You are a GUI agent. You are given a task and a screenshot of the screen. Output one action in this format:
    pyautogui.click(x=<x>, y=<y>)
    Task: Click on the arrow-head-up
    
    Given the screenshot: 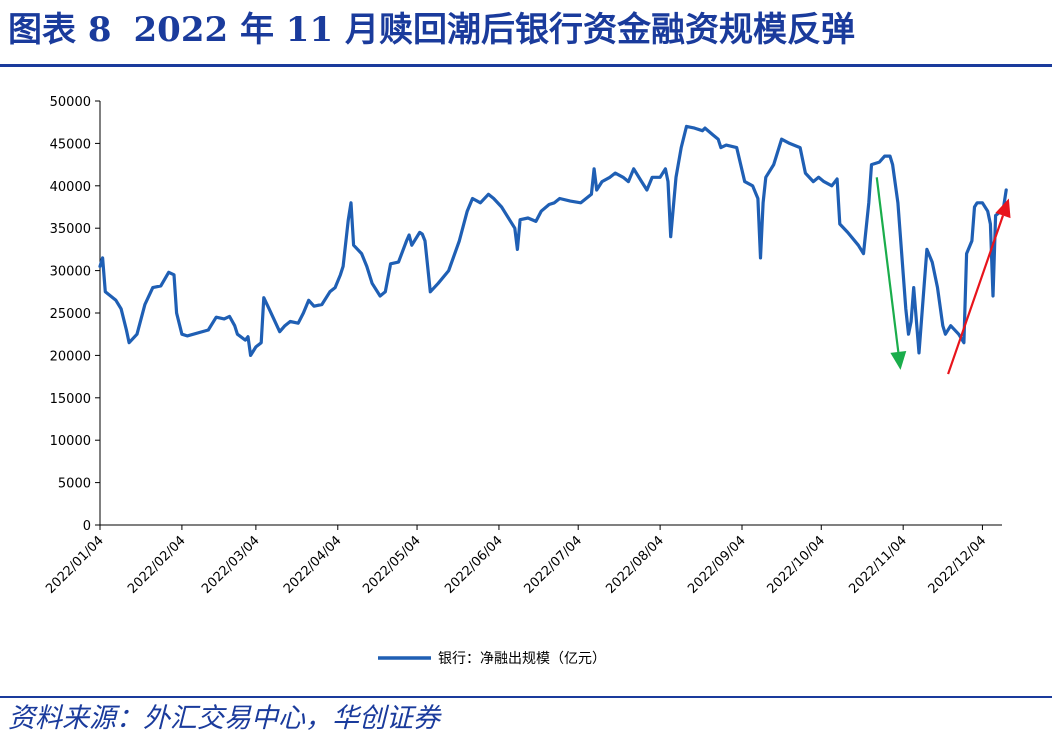 What is the action you would take?
    pyautogui.click(x=1003, y=208)
    